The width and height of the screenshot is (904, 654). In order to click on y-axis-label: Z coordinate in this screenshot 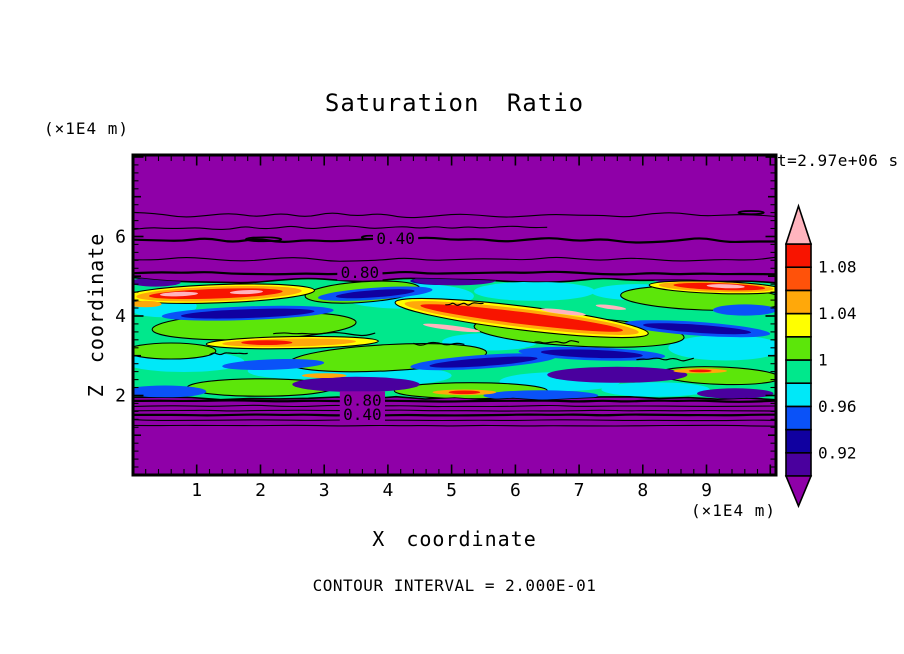, I will do `click(96, 315)`.